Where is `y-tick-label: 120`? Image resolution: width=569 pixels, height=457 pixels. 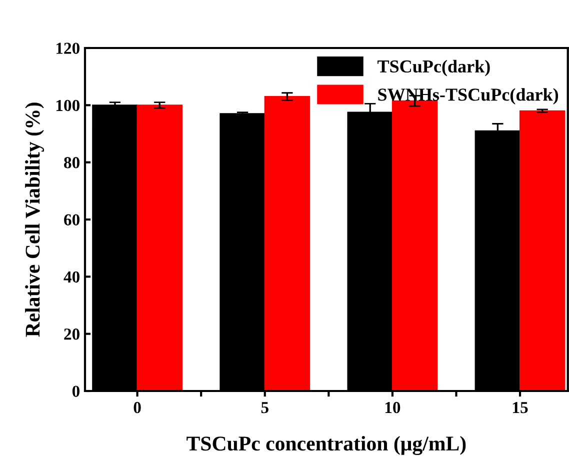 y-tick-label: 120 is located at coordinates (68, 48).